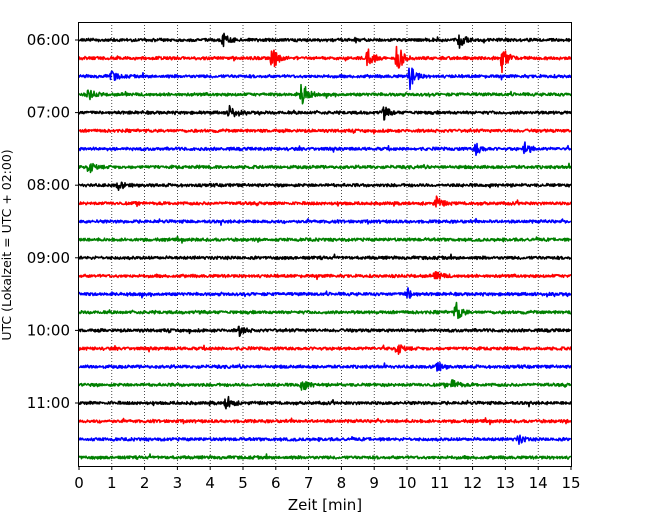 This screenshot has width=650, height=520. What do you see at coordinates (325, 505) in the screenshot?
I see `x-axis-label: Zeit [min]` at bounding box center [325, 505].